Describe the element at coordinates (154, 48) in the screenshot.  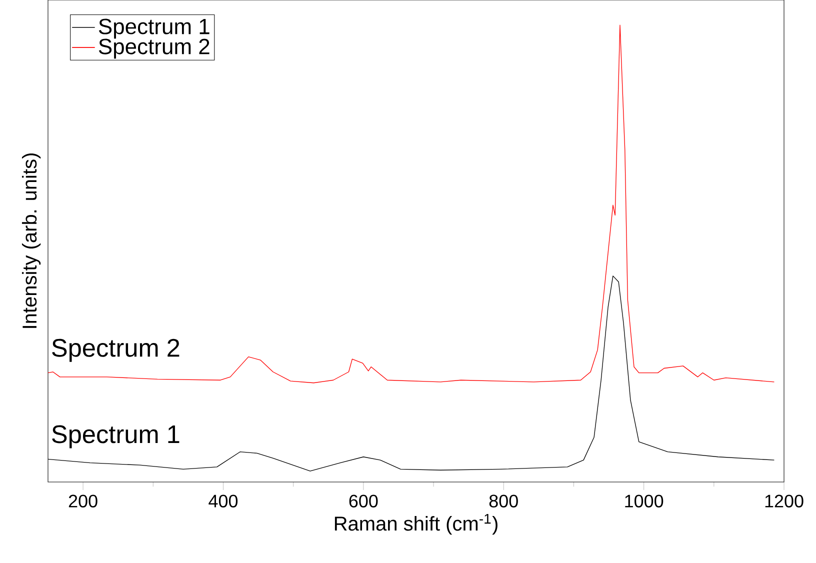
I see `legend-label: Spectrum 2` at that location.